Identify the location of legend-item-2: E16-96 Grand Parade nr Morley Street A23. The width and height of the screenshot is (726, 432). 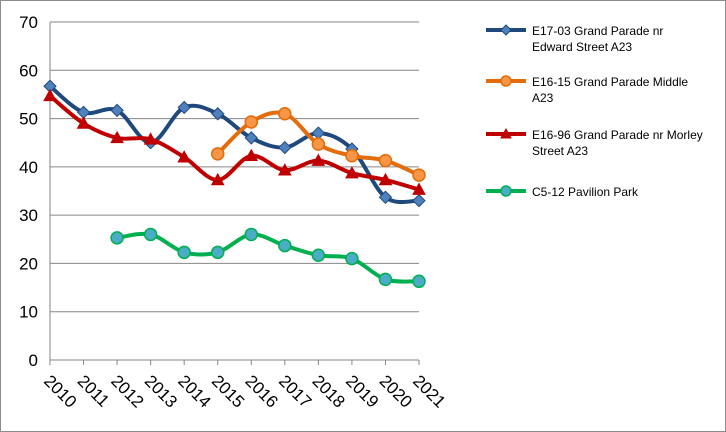
(594, 142).